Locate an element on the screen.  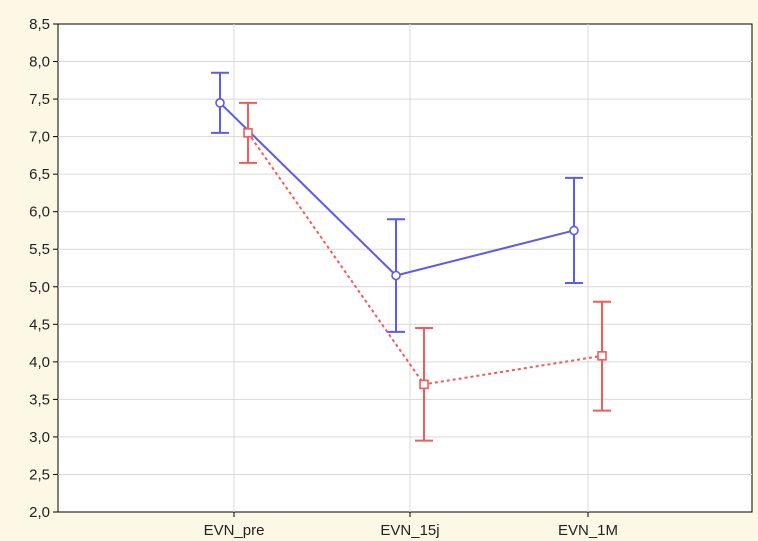
x-tick-label: EVN_pre is located at coordinates (234, 530).